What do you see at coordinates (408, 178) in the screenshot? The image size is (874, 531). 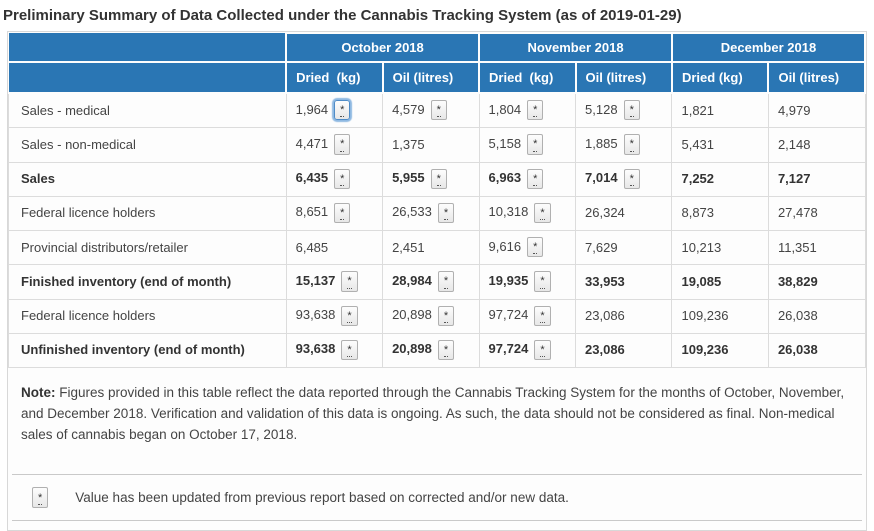 I see `cell-value: 5,955` at bounding box center [408, 178].